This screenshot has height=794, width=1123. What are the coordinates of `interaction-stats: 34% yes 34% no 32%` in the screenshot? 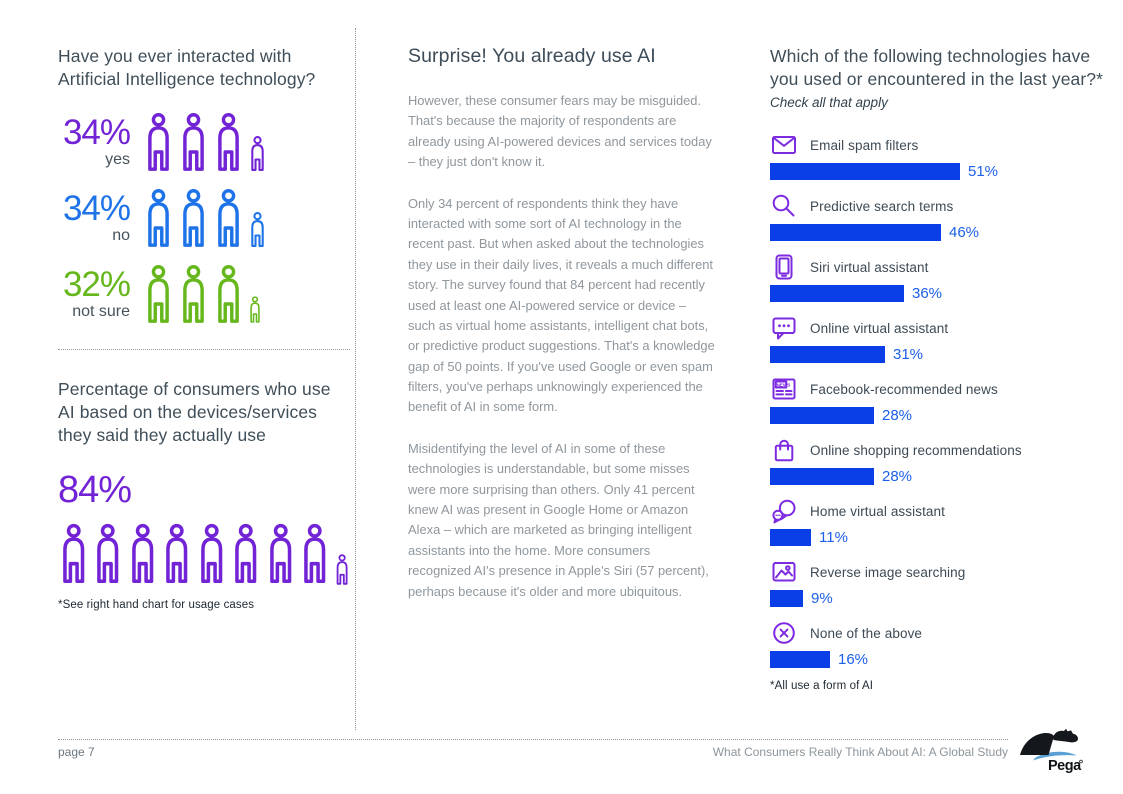 It's located at (204, 218).